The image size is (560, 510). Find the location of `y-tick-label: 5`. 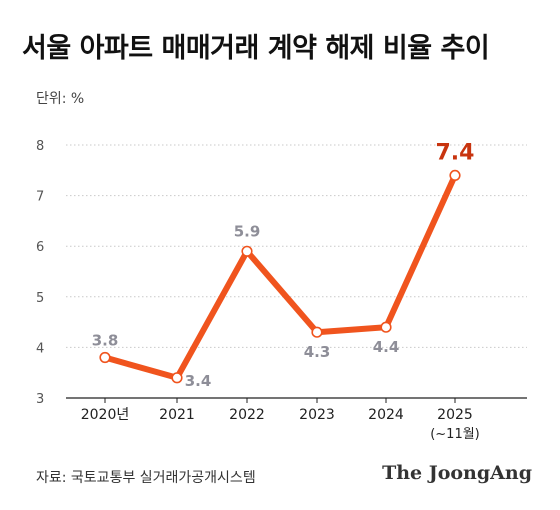

y-tick-label: 5 is located at coordinates (40, 298).